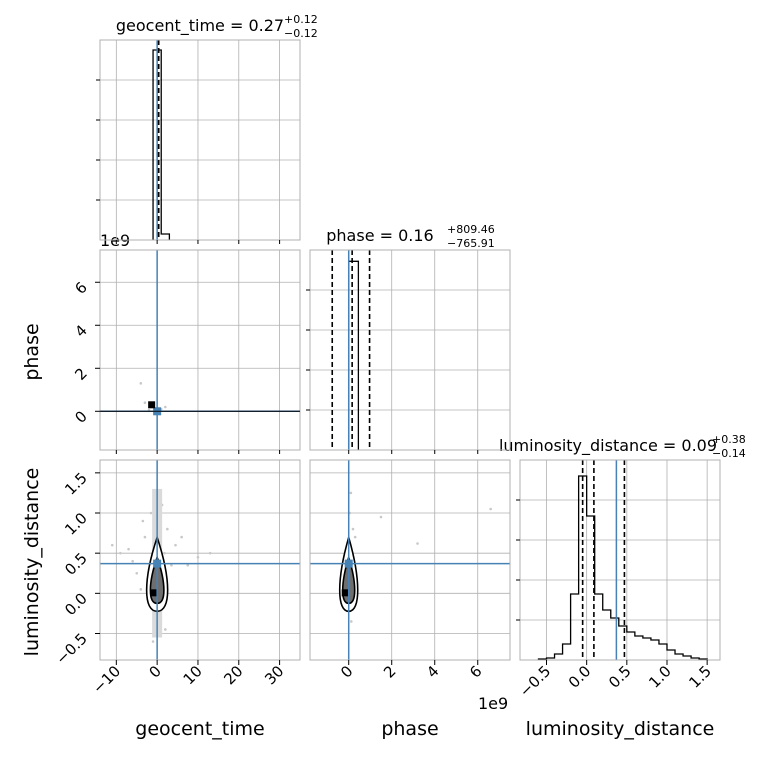 The width and height of the screenshot is (760, 760). What do you see at coordinates (620, 677) in the screenshot?
I see `xtick-label-luminosity-distance-2: 0.5` at bounding box center [620, 677].